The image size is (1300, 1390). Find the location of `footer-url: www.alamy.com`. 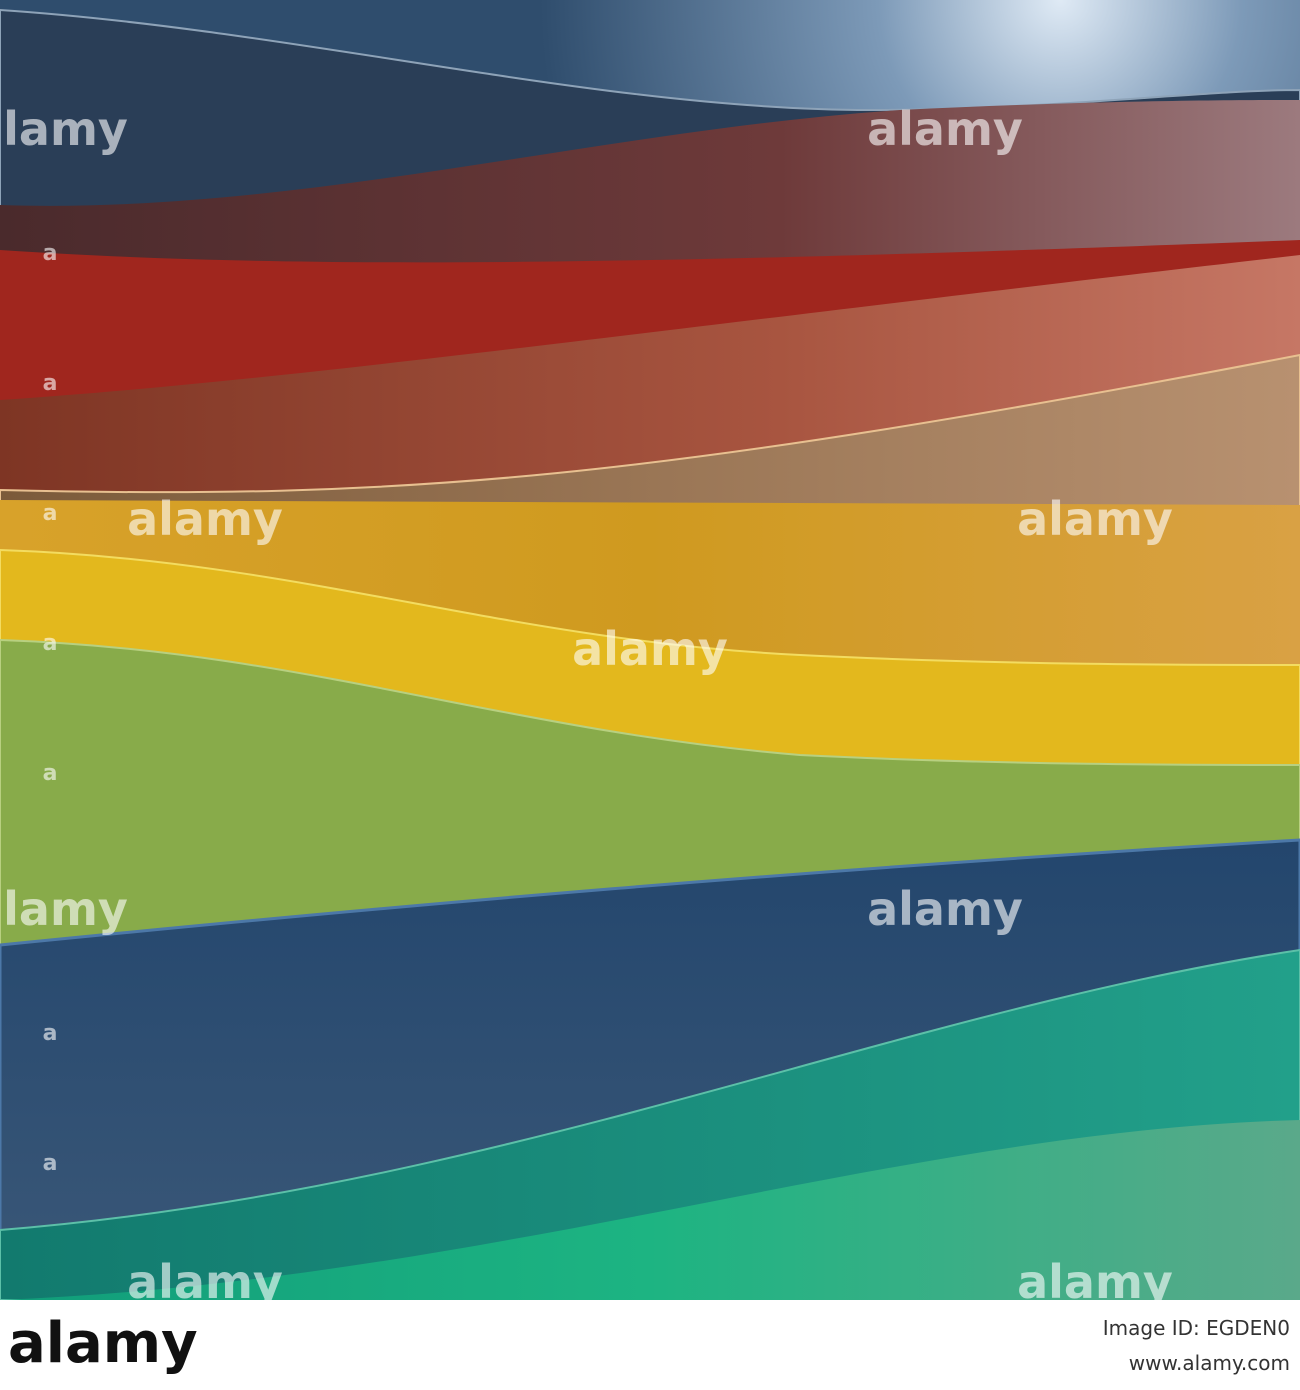

footer-url: www.alamy.com is located at coordinates (1209, 1363).